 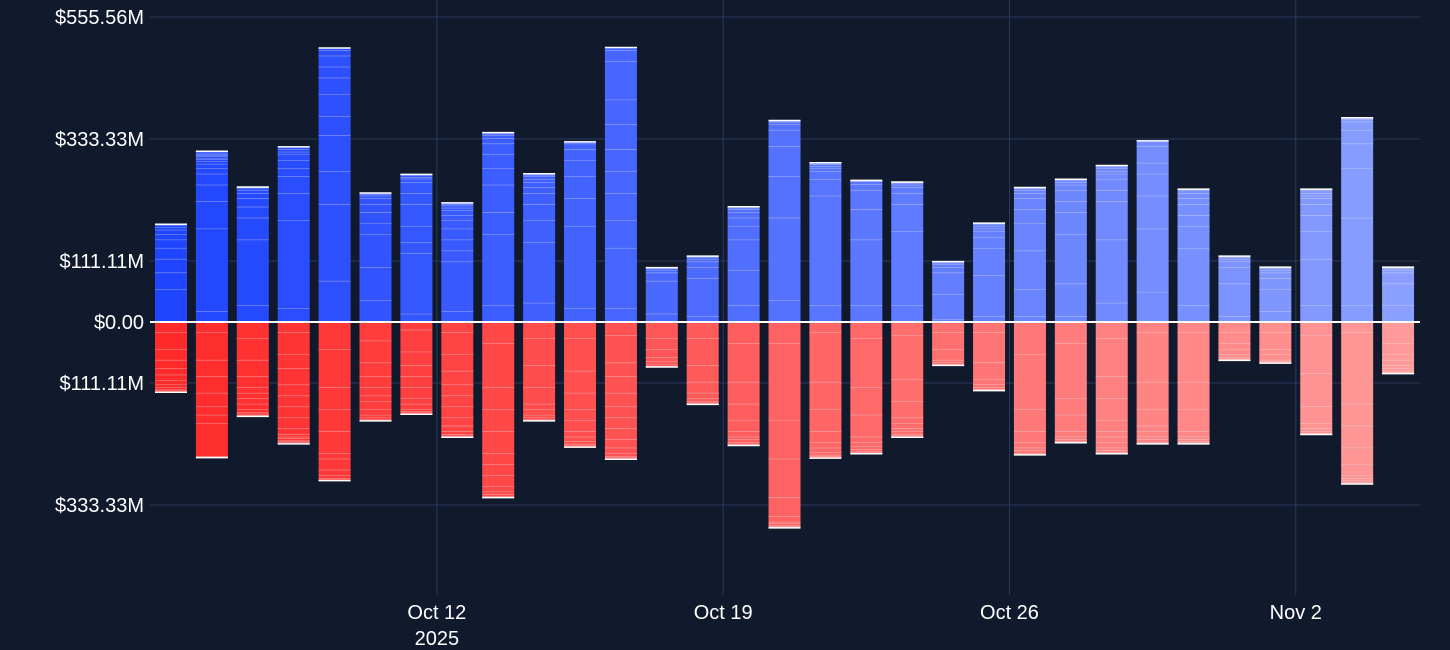 I want to click on x-tick-label: Oct 12, so click(x=436, y=613).